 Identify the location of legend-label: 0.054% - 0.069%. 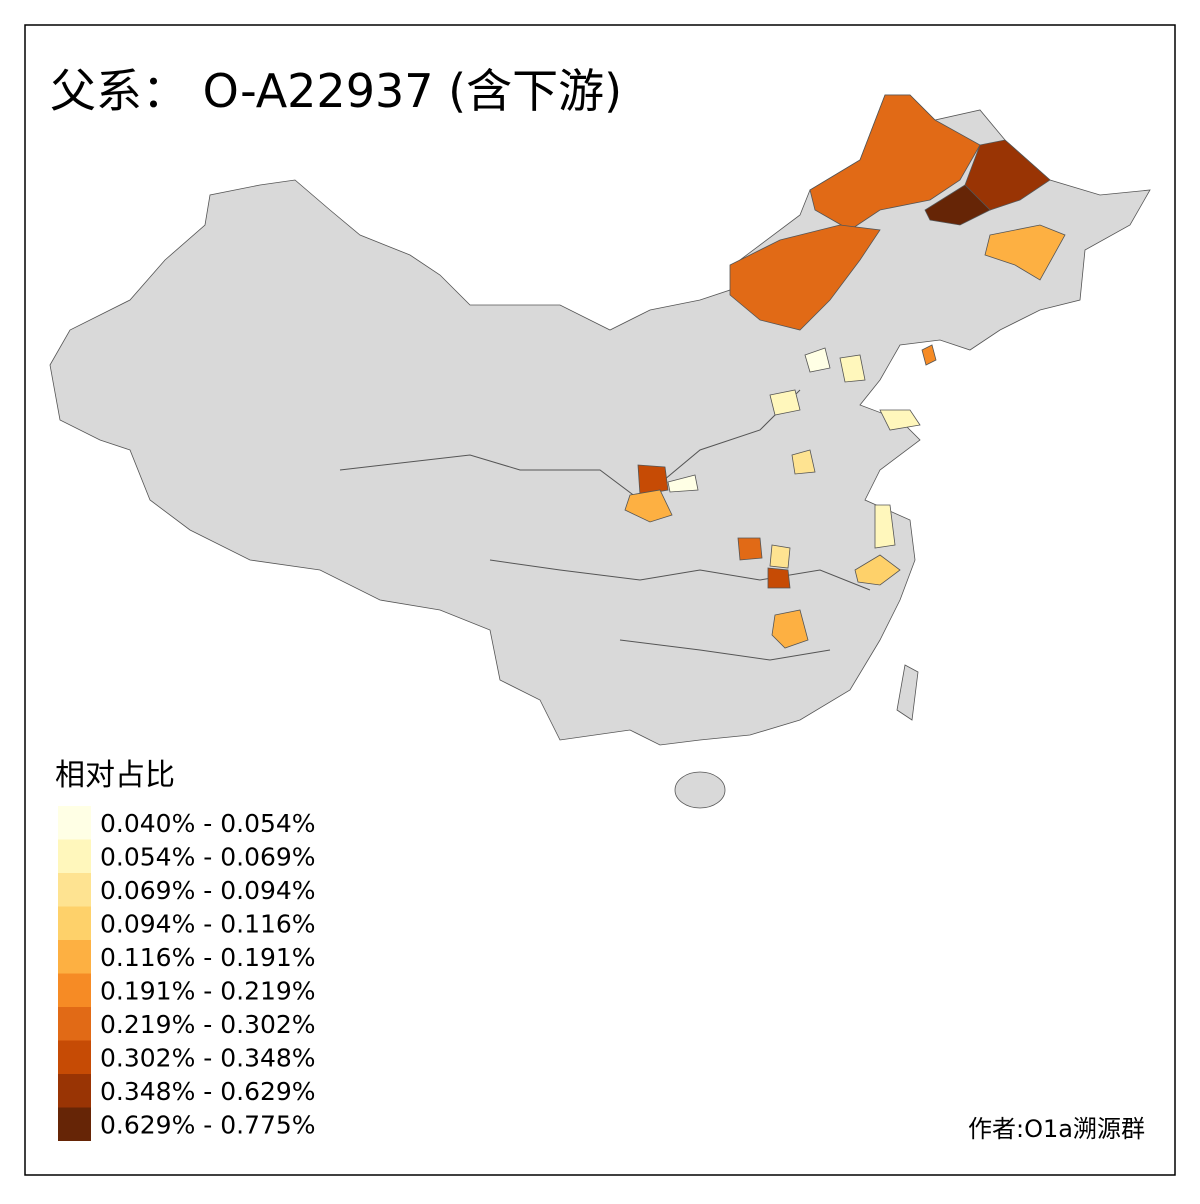
(208, 856).